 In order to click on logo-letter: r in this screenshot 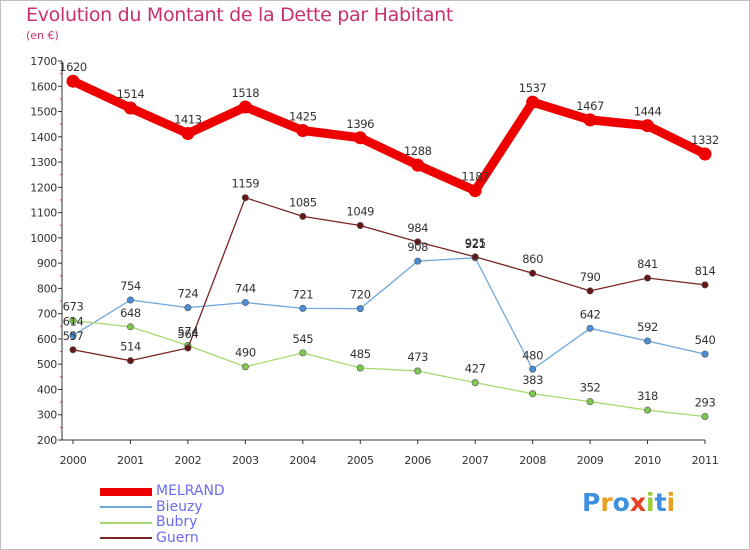, I will do `click(606, 502)`.